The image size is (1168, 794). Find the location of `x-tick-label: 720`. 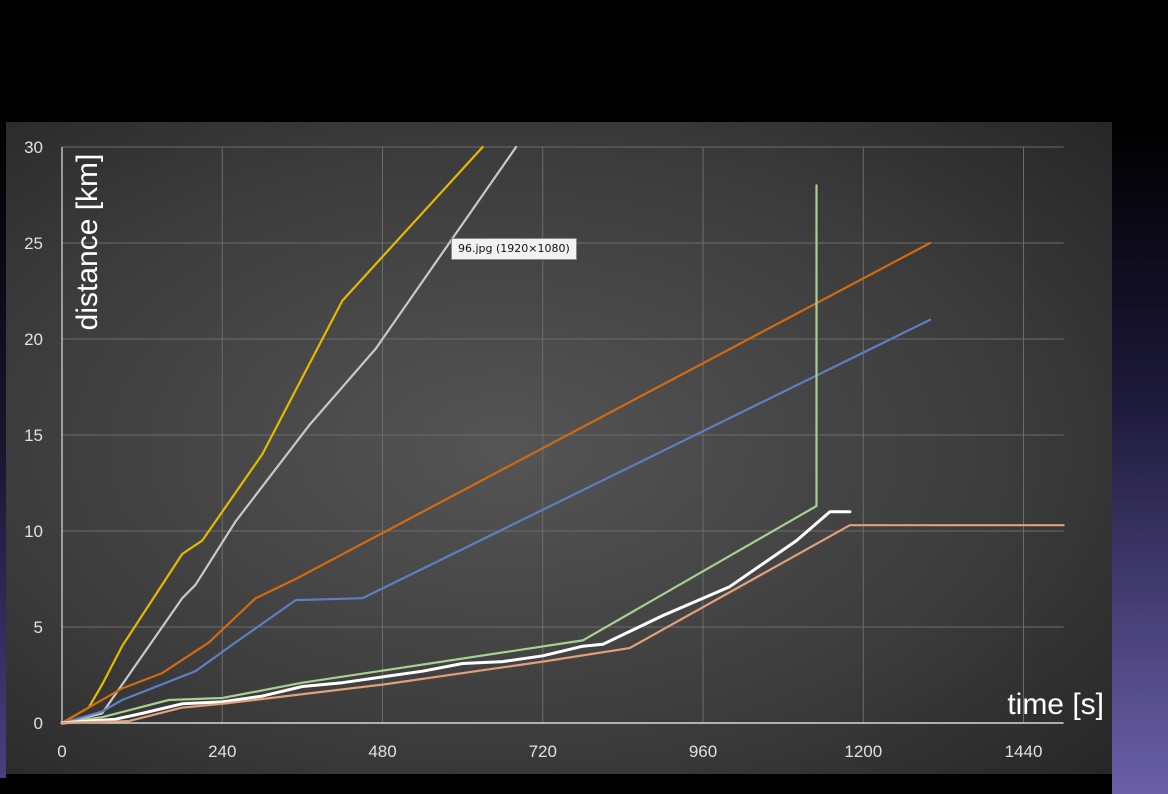

x-tick-label: 720 is located at coordinates (543, 751).